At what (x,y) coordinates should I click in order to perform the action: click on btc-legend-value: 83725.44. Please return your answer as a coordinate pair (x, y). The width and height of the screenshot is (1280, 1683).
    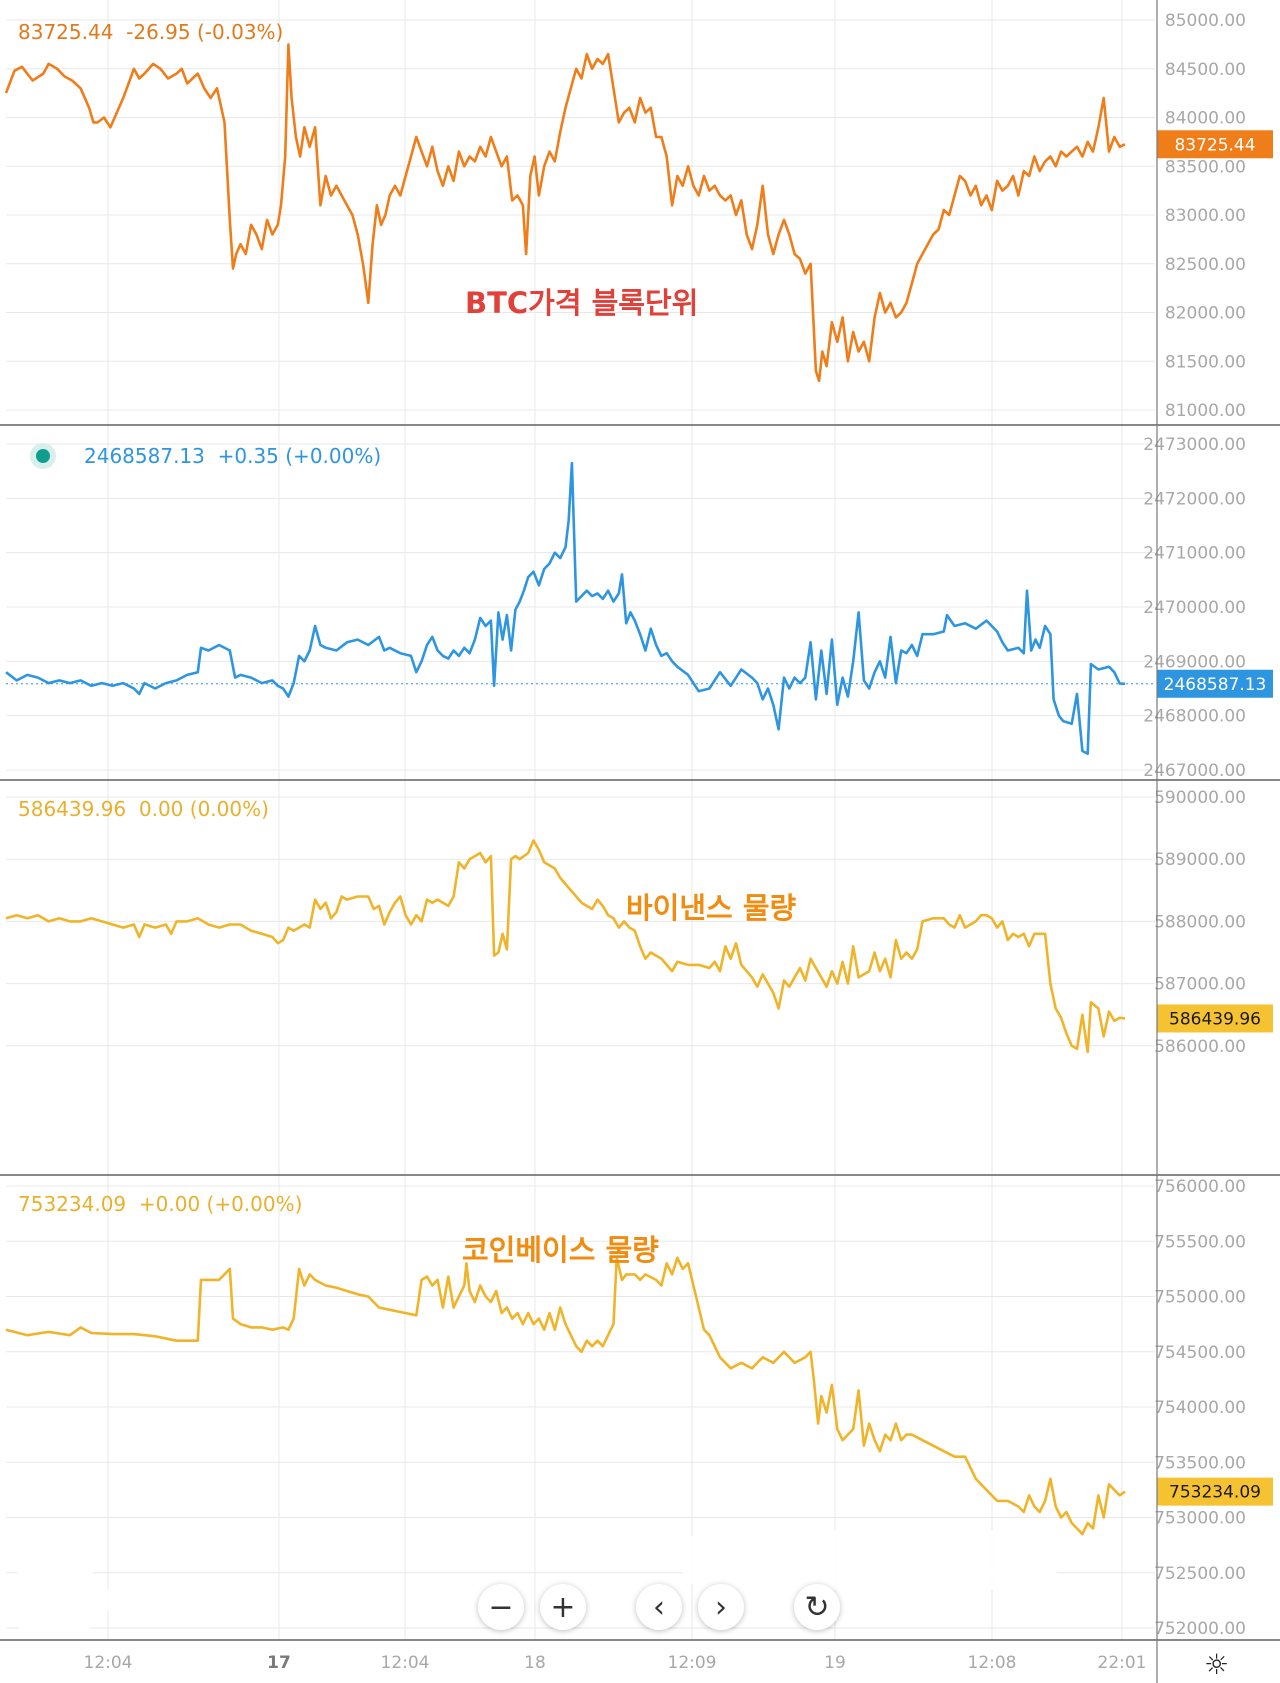
    Looking at the image, I should click on (66, 32).